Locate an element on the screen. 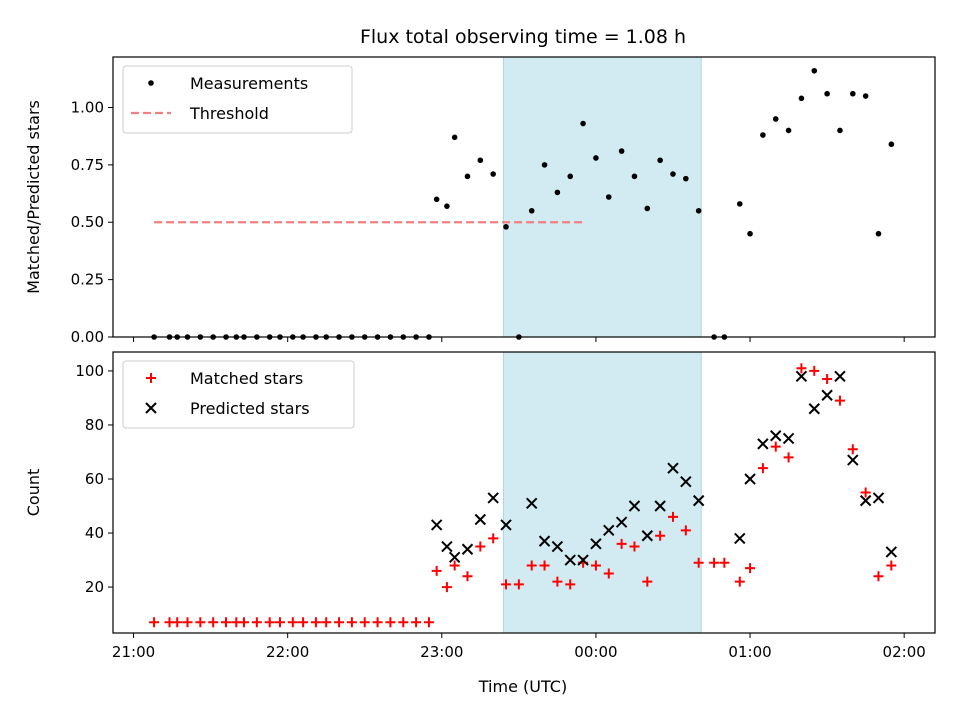 The image size is (960, 720). x-axis-label: Time (UTC) is located at coordinates (522, 686).